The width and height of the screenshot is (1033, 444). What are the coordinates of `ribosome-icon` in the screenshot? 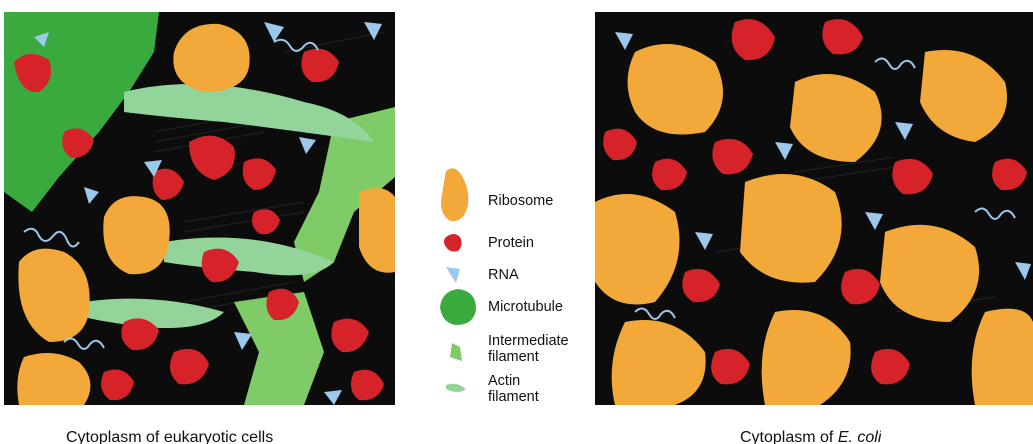 It's located at (455, 195).